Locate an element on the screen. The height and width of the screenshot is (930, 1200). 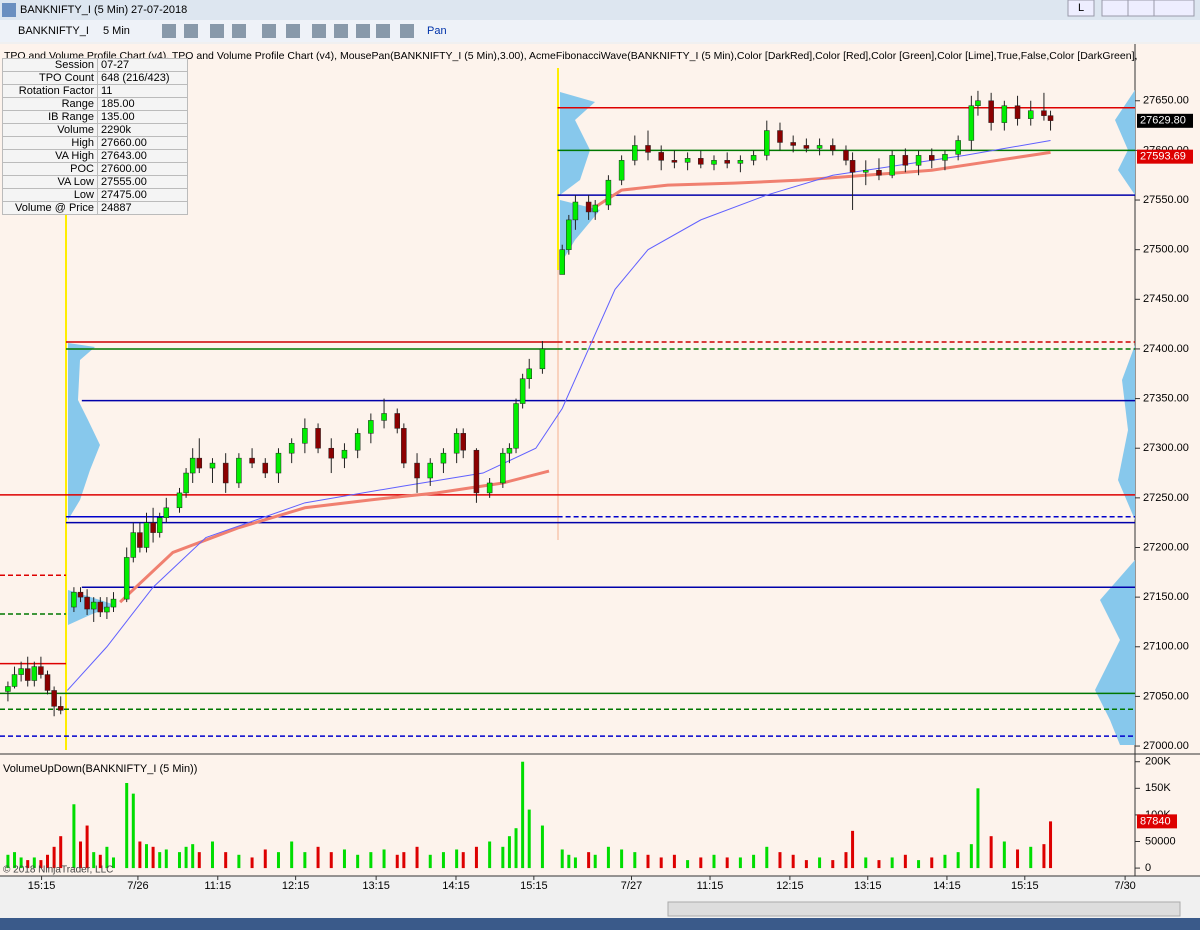
x-tick-label: 12:15 is located at coordinates (296, 886).